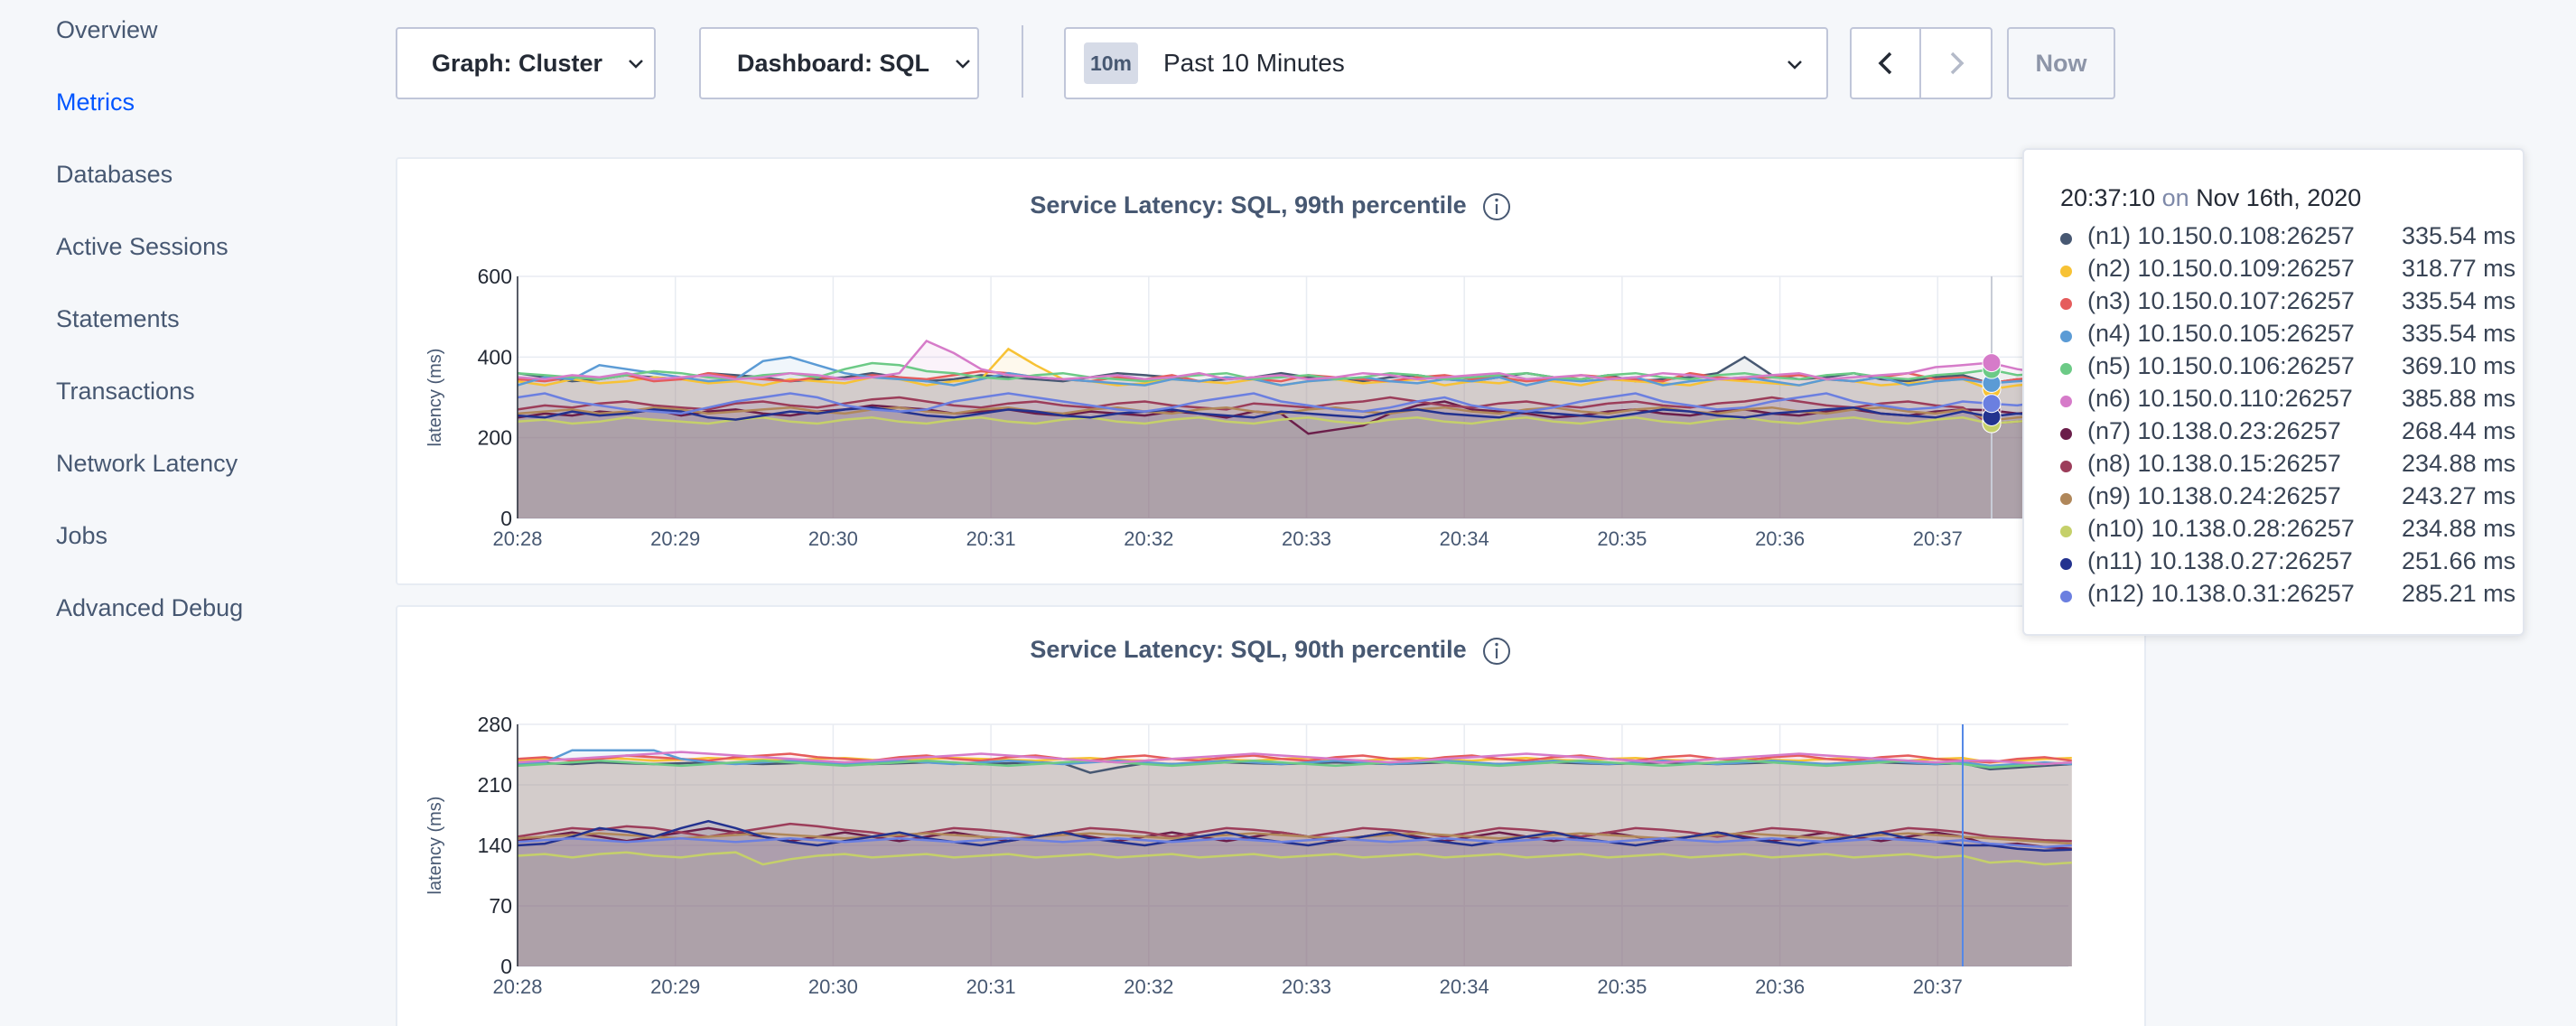  Describe the element at coordinates (2287, 563) in the screenshot. I see `tooltip-row: (n11) 10.138.0.27:26257 251.66 ms` at that location.